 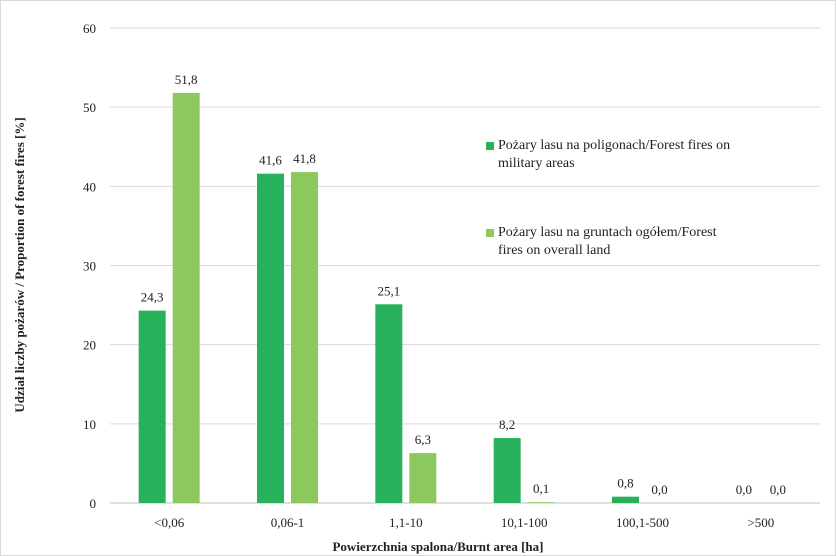 I want to click on x-tick-label: 0,06-1, so click(x=288, y=522).